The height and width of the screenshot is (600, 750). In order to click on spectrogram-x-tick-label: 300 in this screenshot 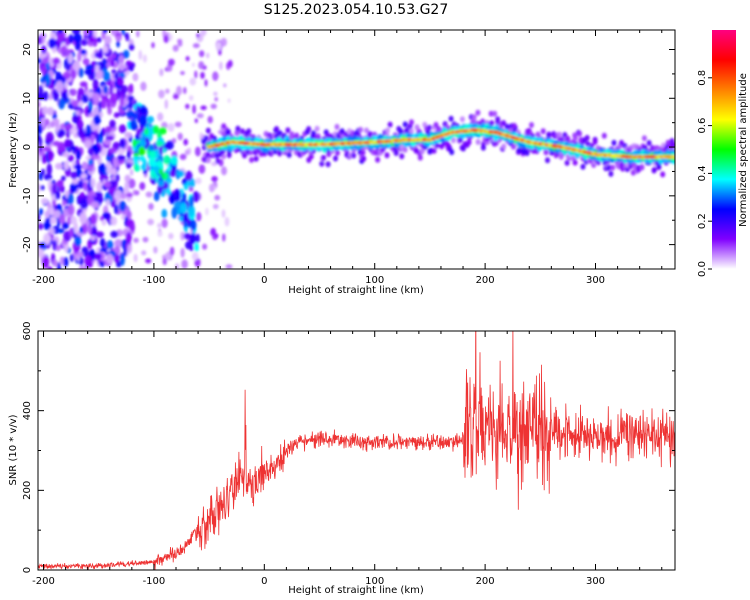, I will do `click(595, 280)`.